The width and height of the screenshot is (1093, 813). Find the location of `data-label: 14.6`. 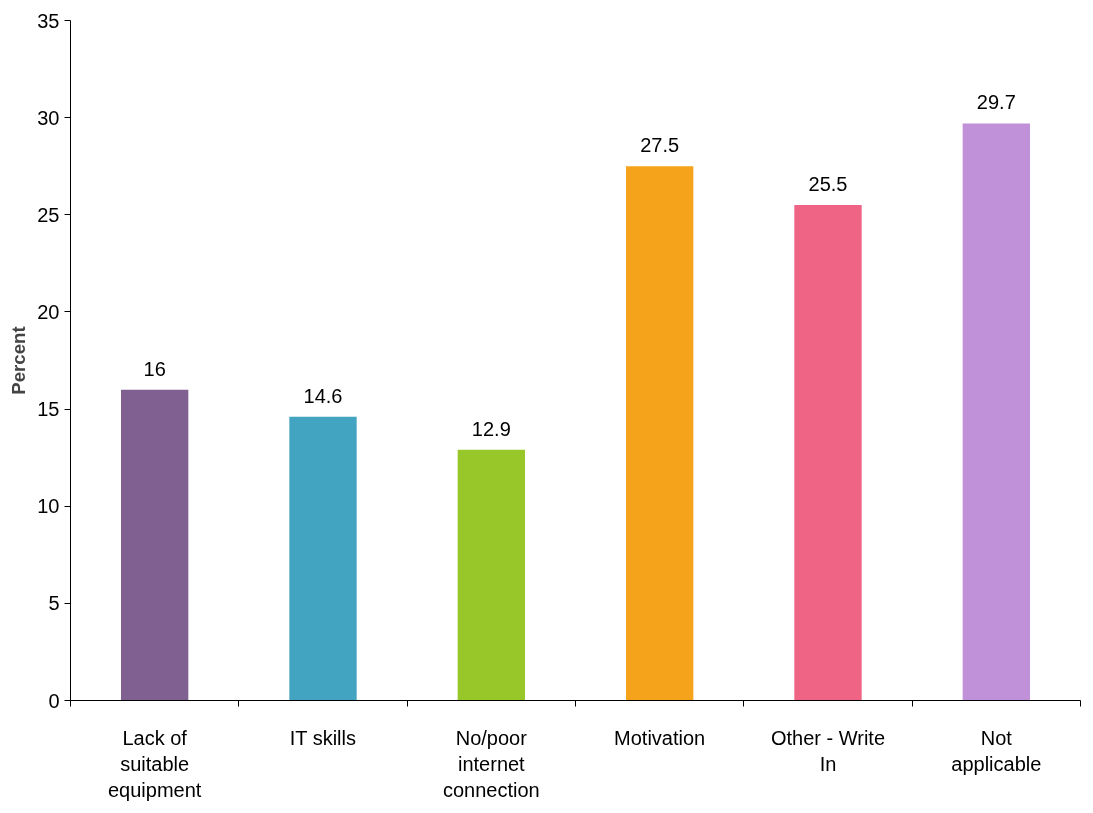

data-label: 14.6 is located at coordinates (323, 395).